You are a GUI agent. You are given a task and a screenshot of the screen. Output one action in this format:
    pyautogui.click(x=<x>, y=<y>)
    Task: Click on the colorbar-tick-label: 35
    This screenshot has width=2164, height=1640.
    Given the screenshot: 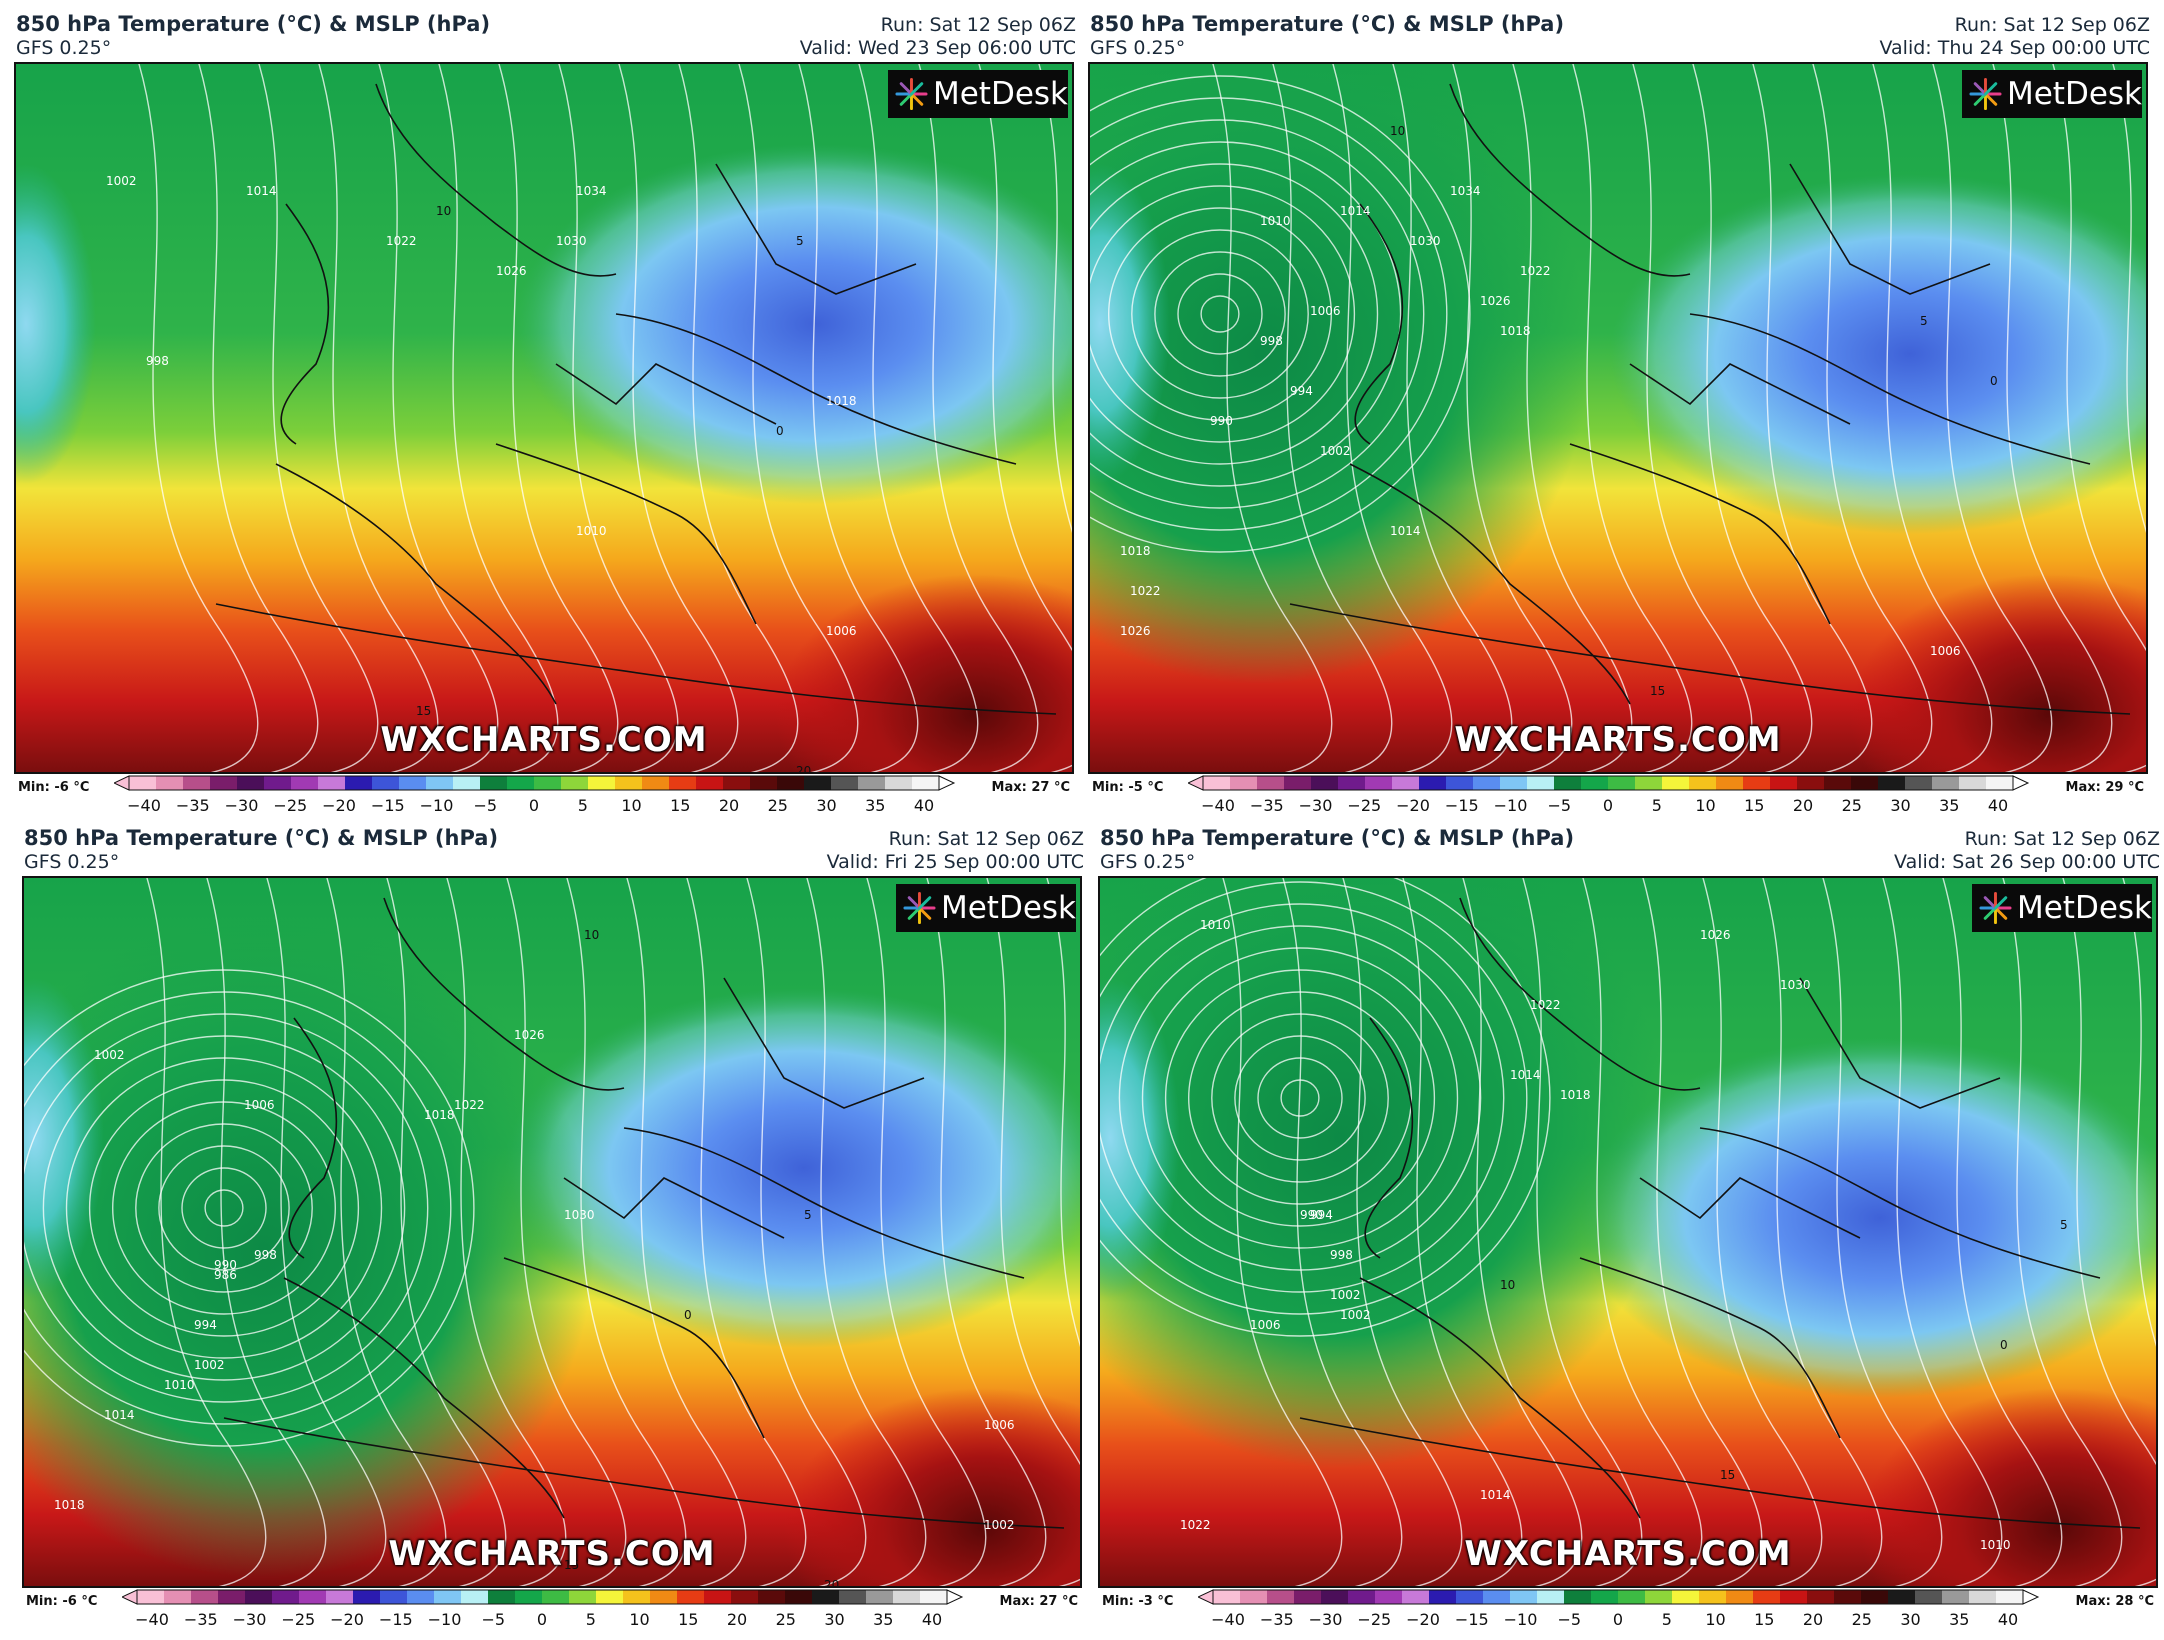 What is the action you would take?
    pyautogui.click(x=1949, y=805)
    